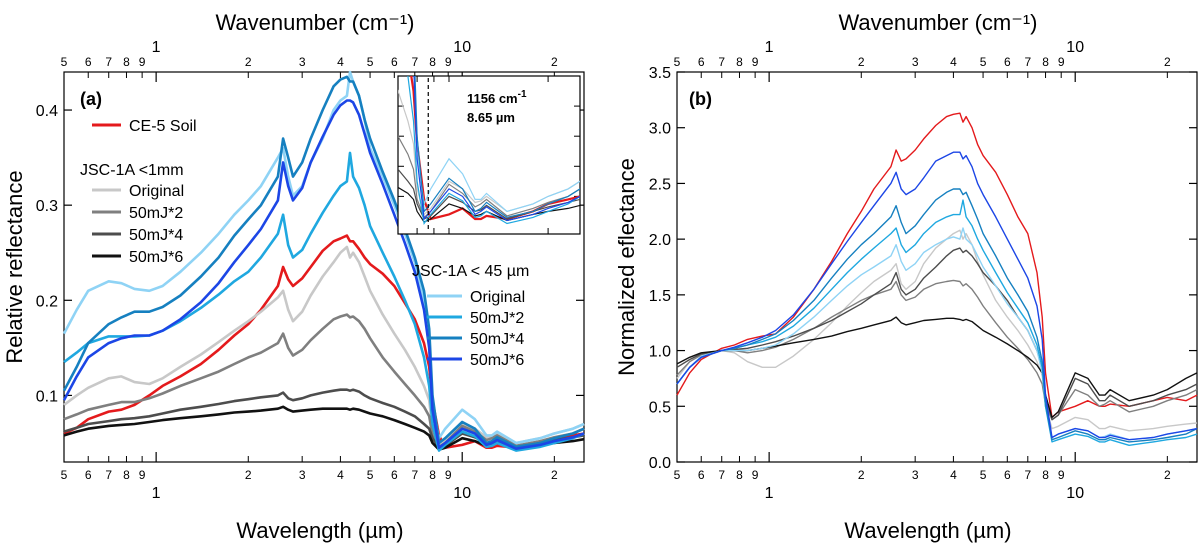 This screenshot has height=544, width=1200. What do you see at coordinates (462, 47) in the screenshot?
I see `a-top-tick-label-major: 10` at bounding box center [462, 47].